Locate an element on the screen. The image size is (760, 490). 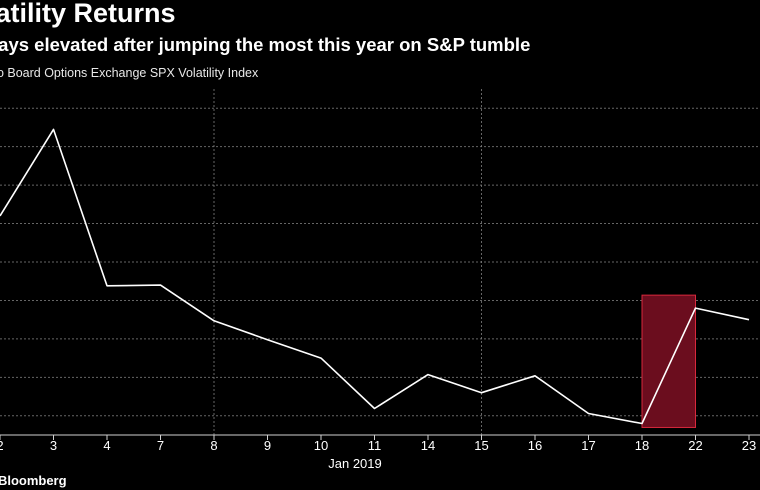
x-axis-month-label: Jan 2019 is located at coordinates (355, 463).